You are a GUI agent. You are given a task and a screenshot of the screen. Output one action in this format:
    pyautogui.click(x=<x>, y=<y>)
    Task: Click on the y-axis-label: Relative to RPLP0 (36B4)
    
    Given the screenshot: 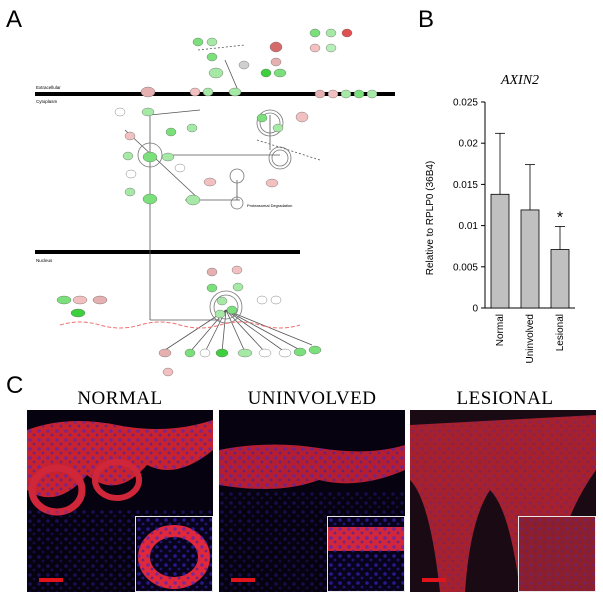 What is the action you would take?
    pyautogui.click(x=430, y=218)
    